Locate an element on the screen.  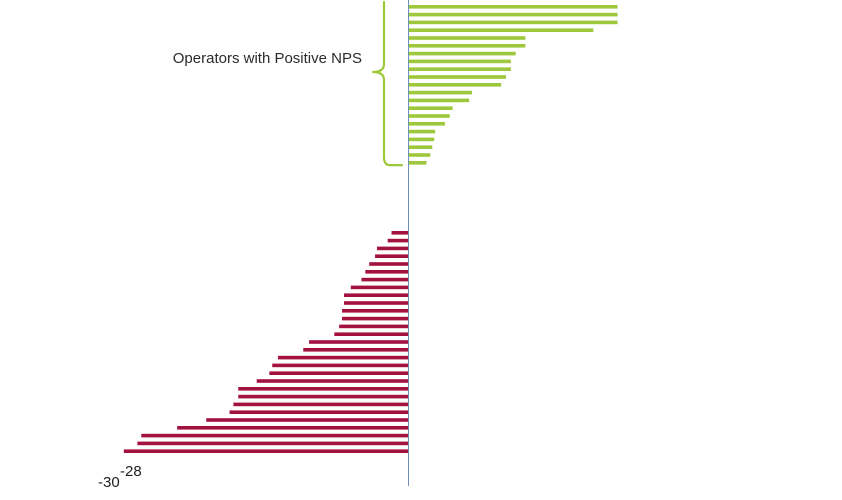
positive-nps-annotation: Operators with Positive NPS is located at coordinates (267, 58).